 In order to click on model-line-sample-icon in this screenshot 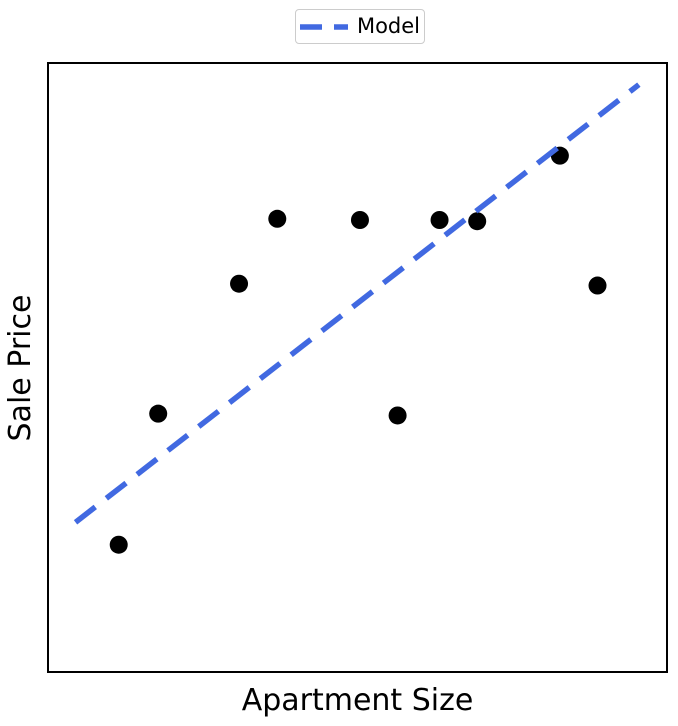, I will do `click(323, 26)`.